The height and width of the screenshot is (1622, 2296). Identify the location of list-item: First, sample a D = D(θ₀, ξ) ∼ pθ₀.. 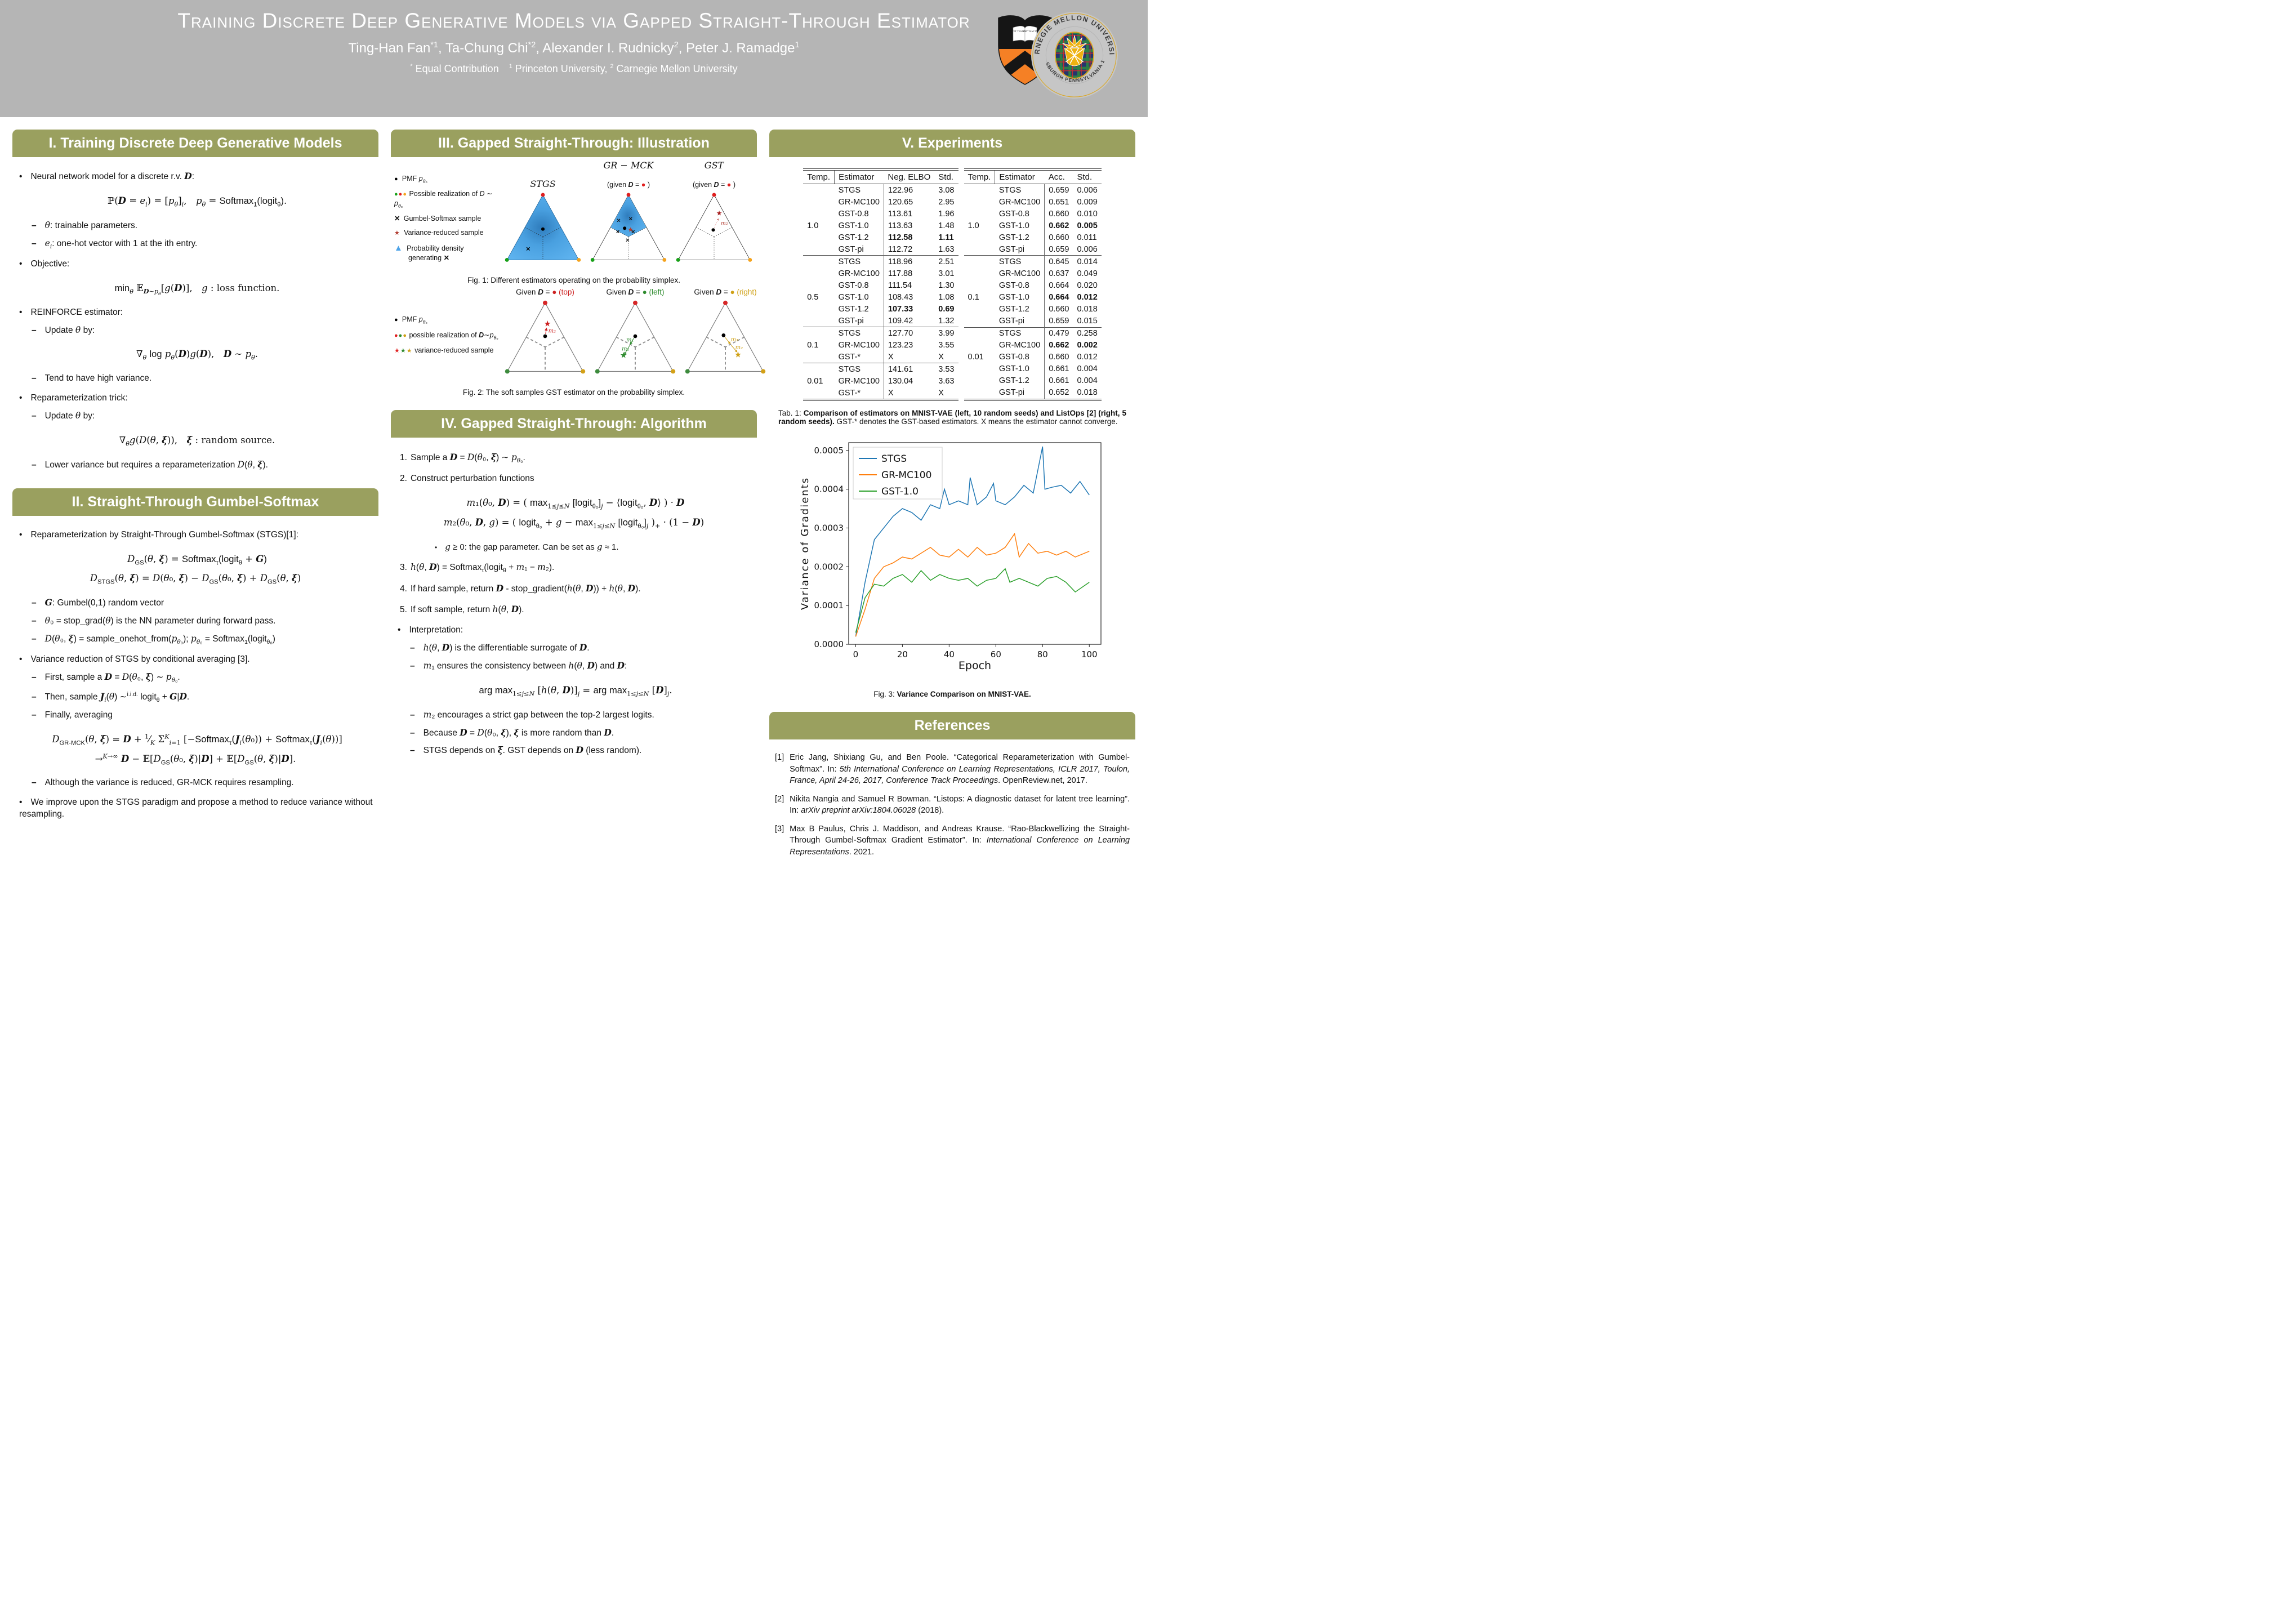
(208, 677).